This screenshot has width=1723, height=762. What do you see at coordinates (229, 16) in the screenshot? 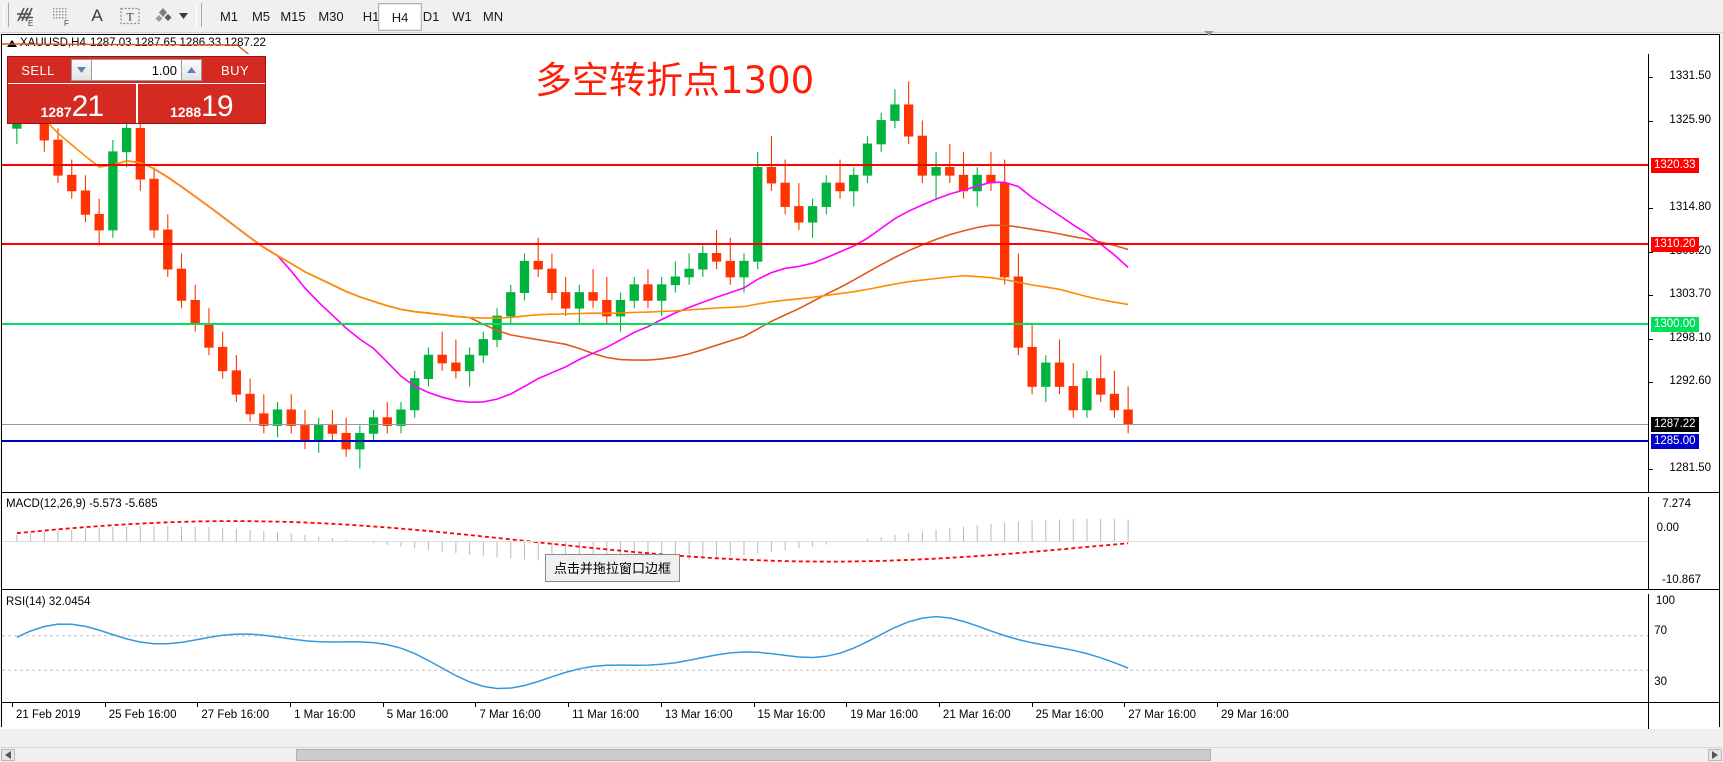
I see `timeframe-m1: M1` at bounding box center [229, 16].